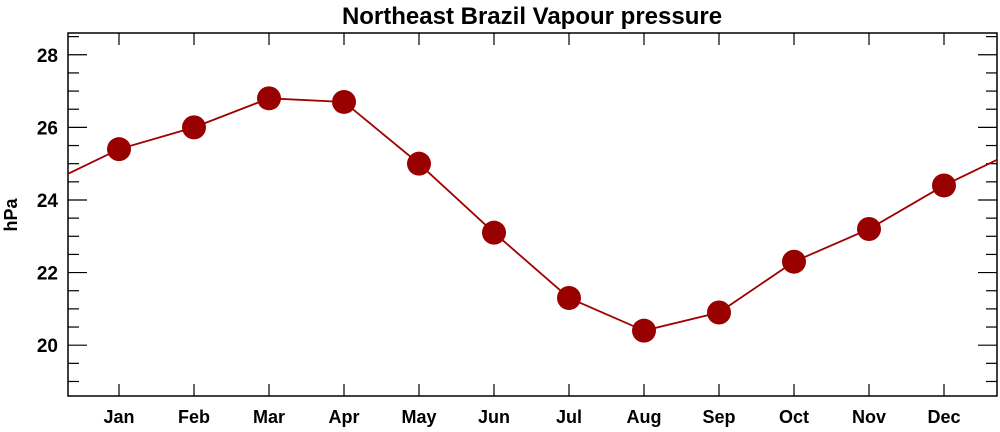 The image size is (1000, 432). What do you see at coordinates (47, 128) in the screenshot?
I see `y-tick-label: 26` at bounding box center [47, 128].